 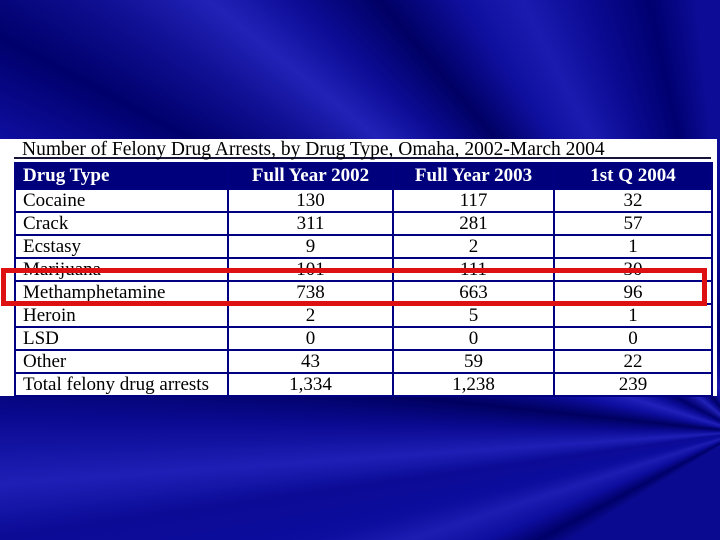 I want to click on drug-name-cell: Ecstasy, so click(x=121, y=246).